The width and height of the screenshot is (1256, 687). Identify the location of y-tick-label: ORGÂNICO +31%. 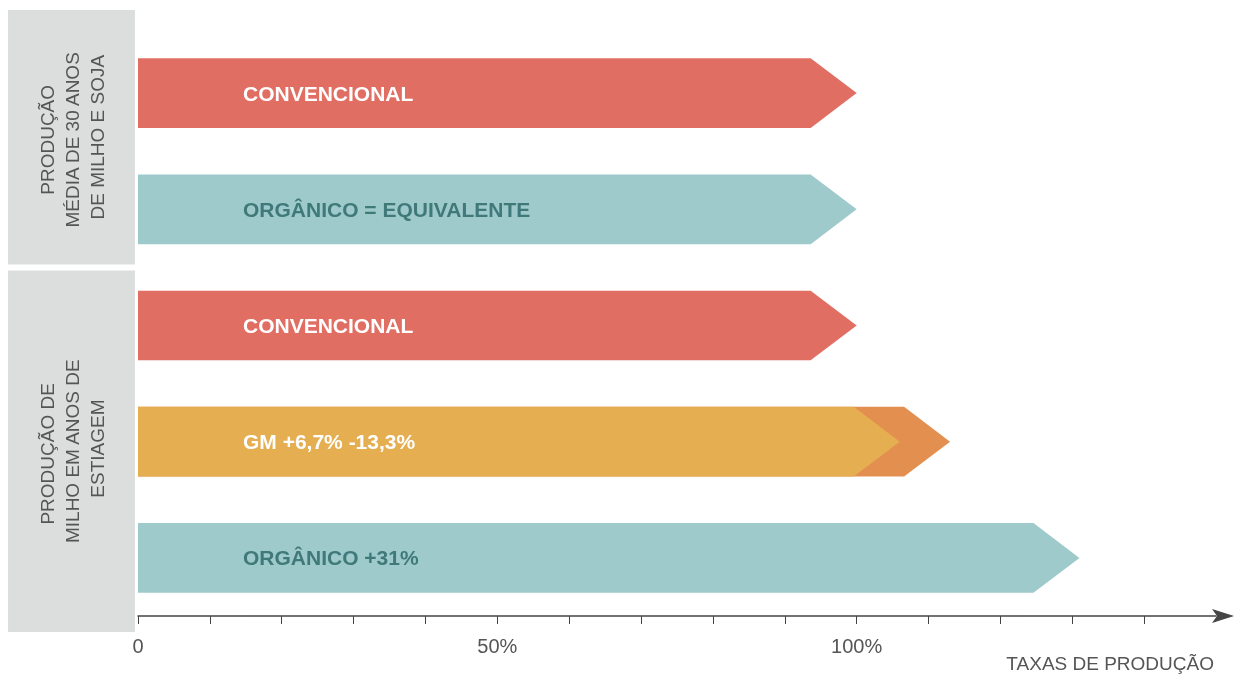
(331, 558).